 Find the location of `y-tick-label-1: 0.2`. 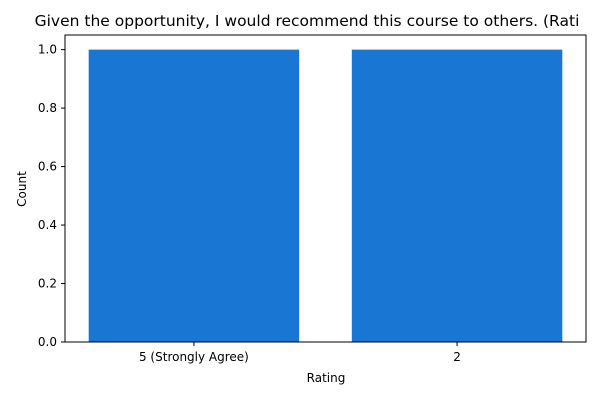

y-tick-label-1: 0.2 is located at coordinates (47, 284).